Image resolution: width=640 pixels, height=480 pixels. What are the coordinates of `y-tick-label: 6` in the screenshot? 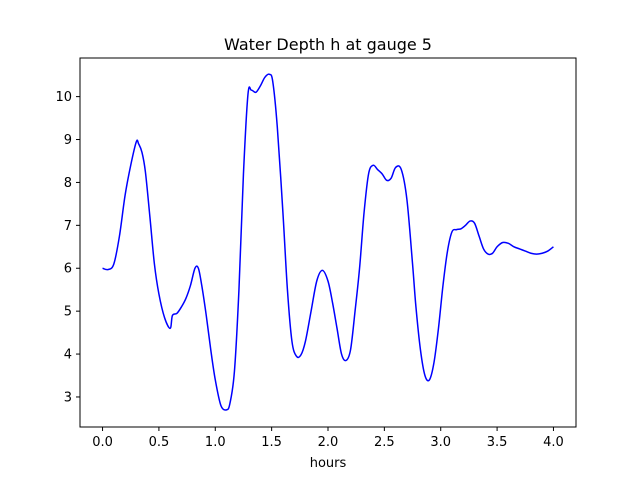 It's located at (68, 269).